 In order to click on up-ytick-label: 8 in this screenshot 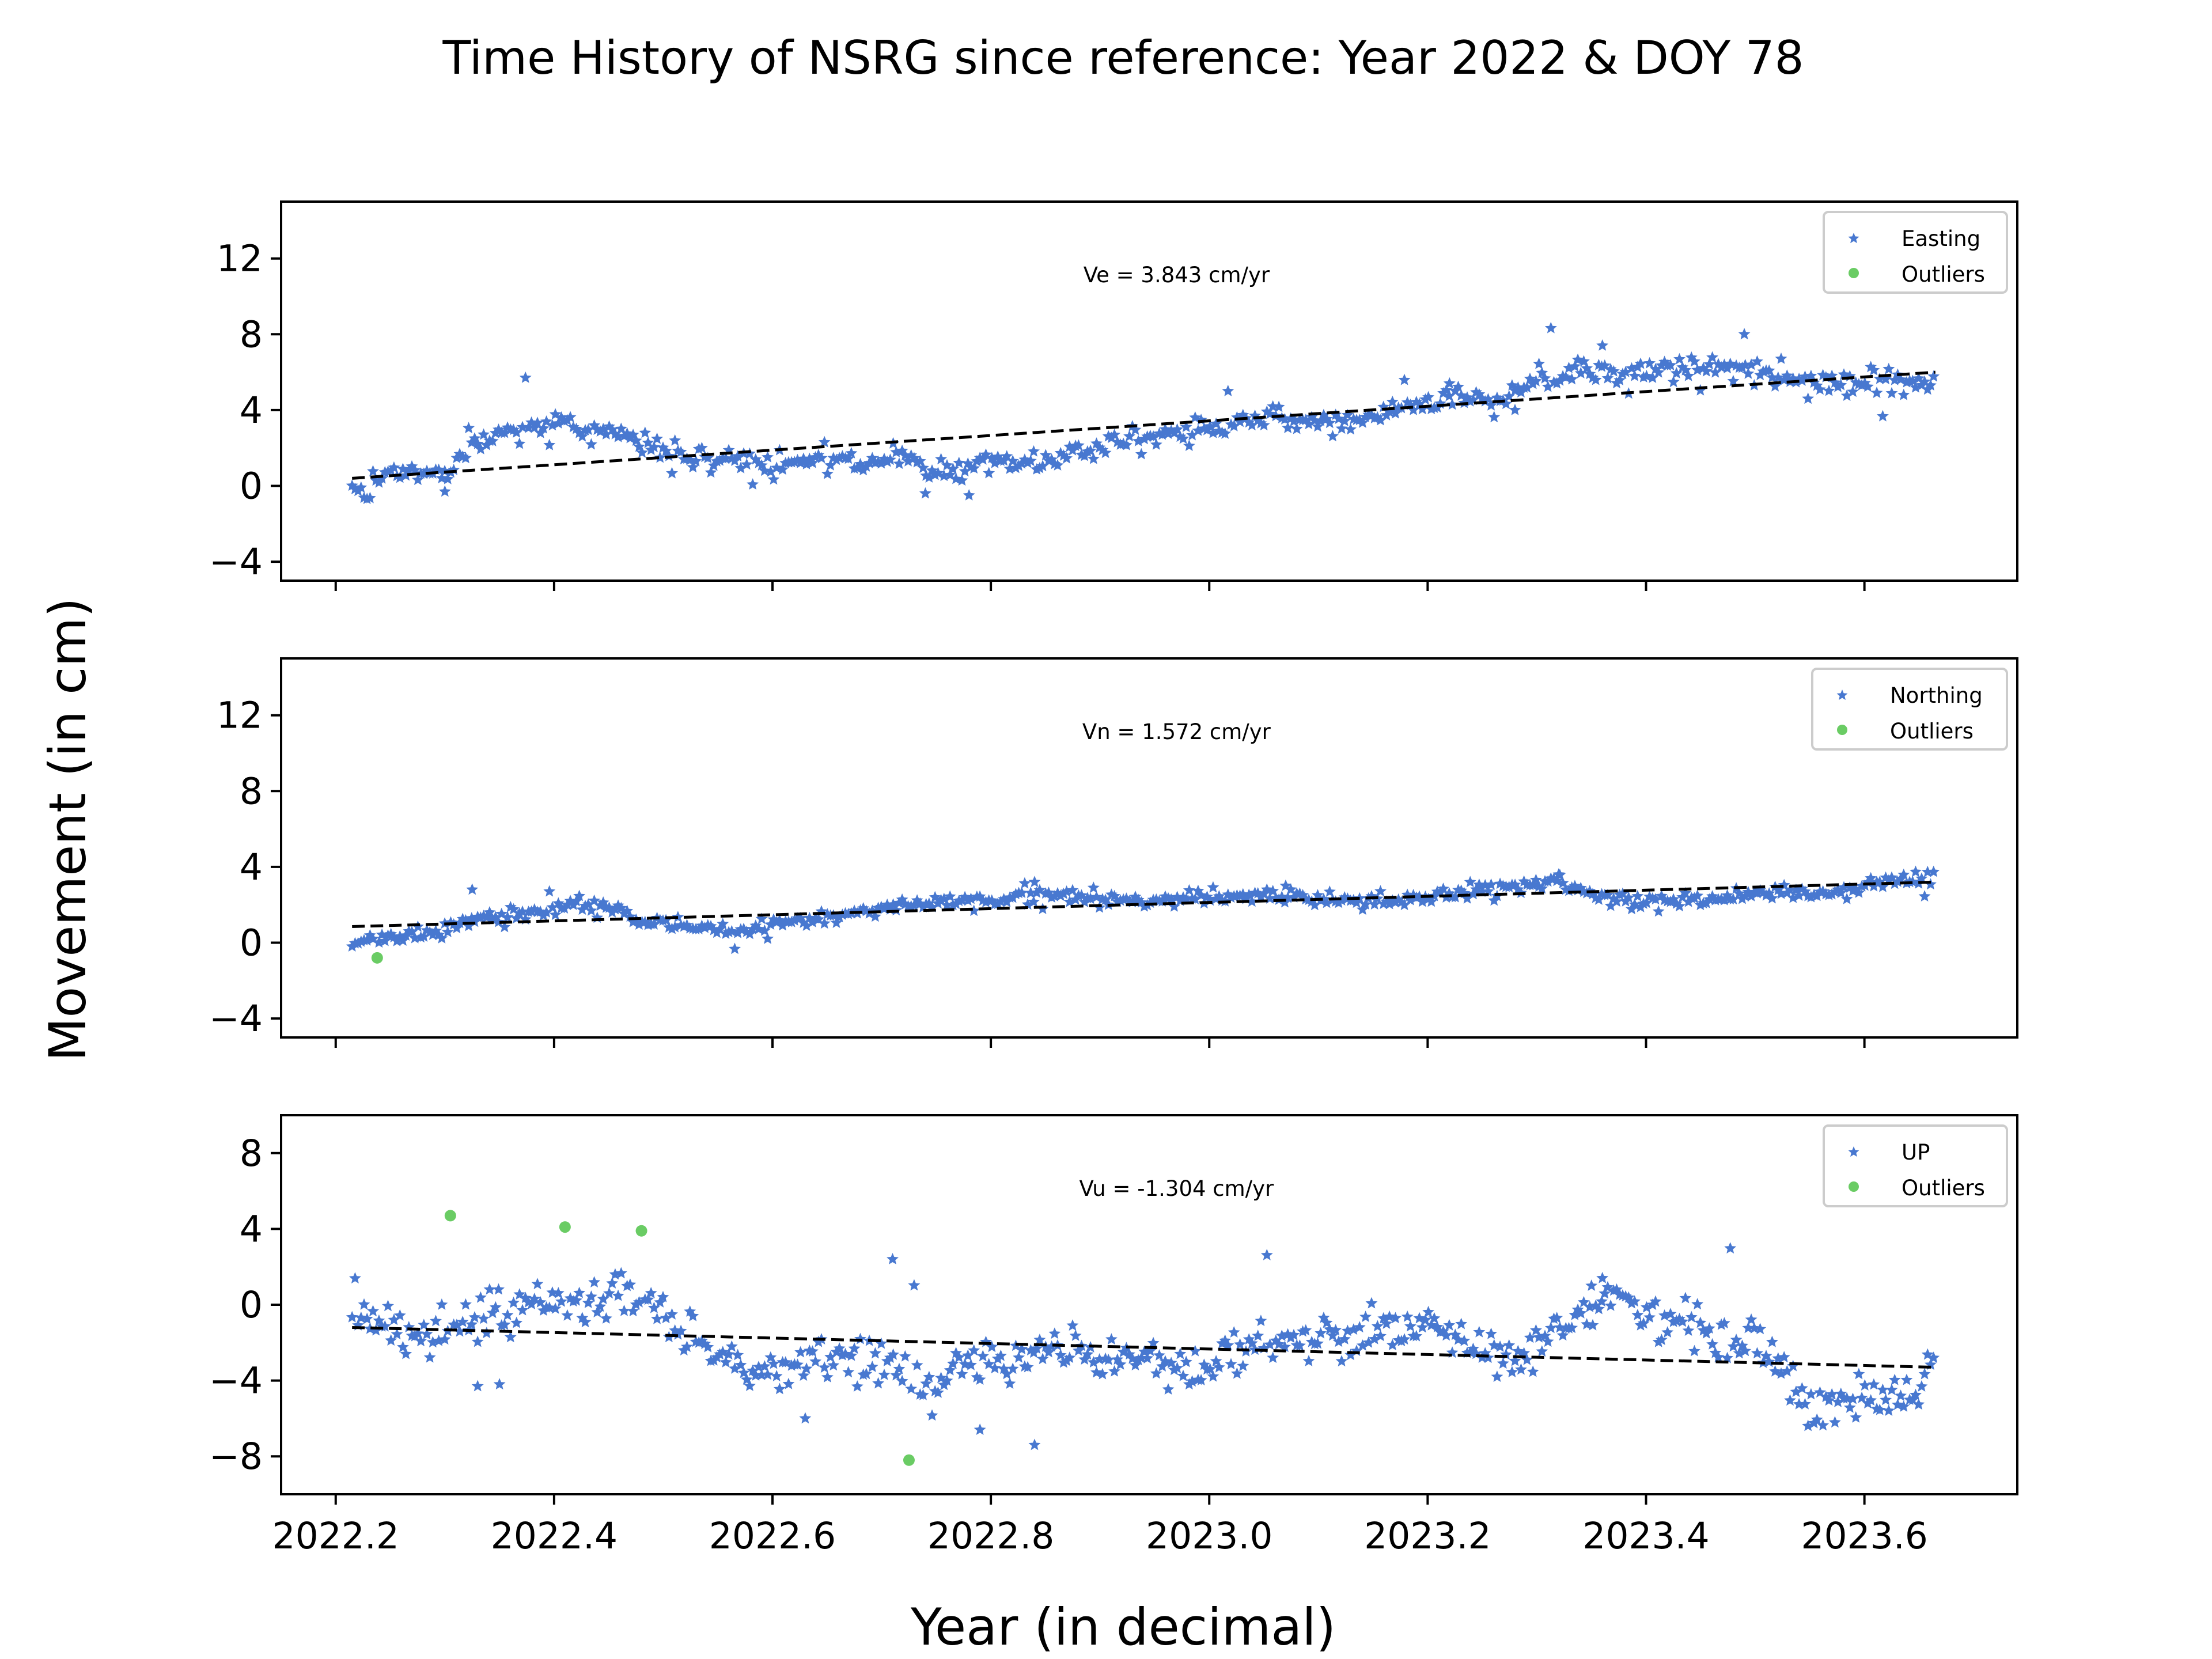, I will do `click(251, 1153)`.